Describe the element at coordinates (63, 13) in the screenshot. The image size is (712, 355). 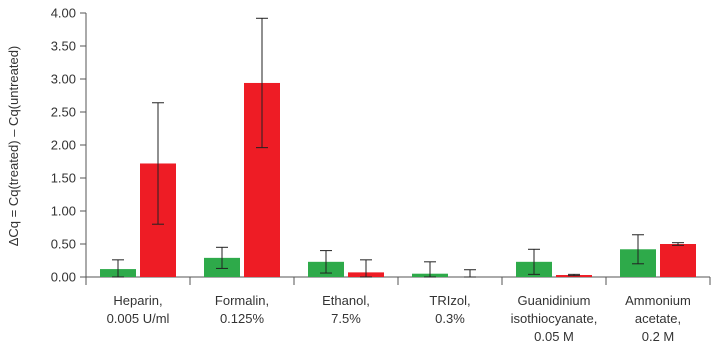
I see `y-tick-label: 4.00` at that location.